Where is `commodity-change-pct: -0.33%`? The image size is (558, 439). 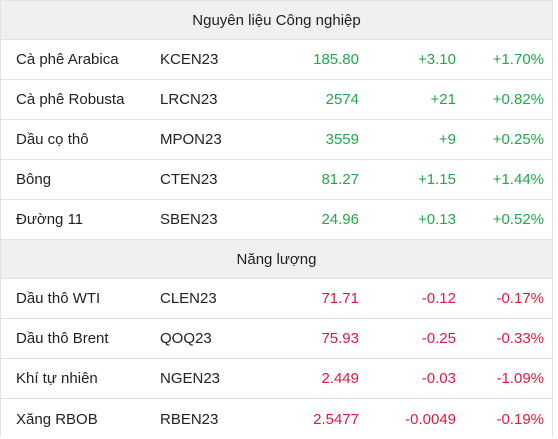
commodity-change-pct: -0.33% is located at coordinates (520, 338).